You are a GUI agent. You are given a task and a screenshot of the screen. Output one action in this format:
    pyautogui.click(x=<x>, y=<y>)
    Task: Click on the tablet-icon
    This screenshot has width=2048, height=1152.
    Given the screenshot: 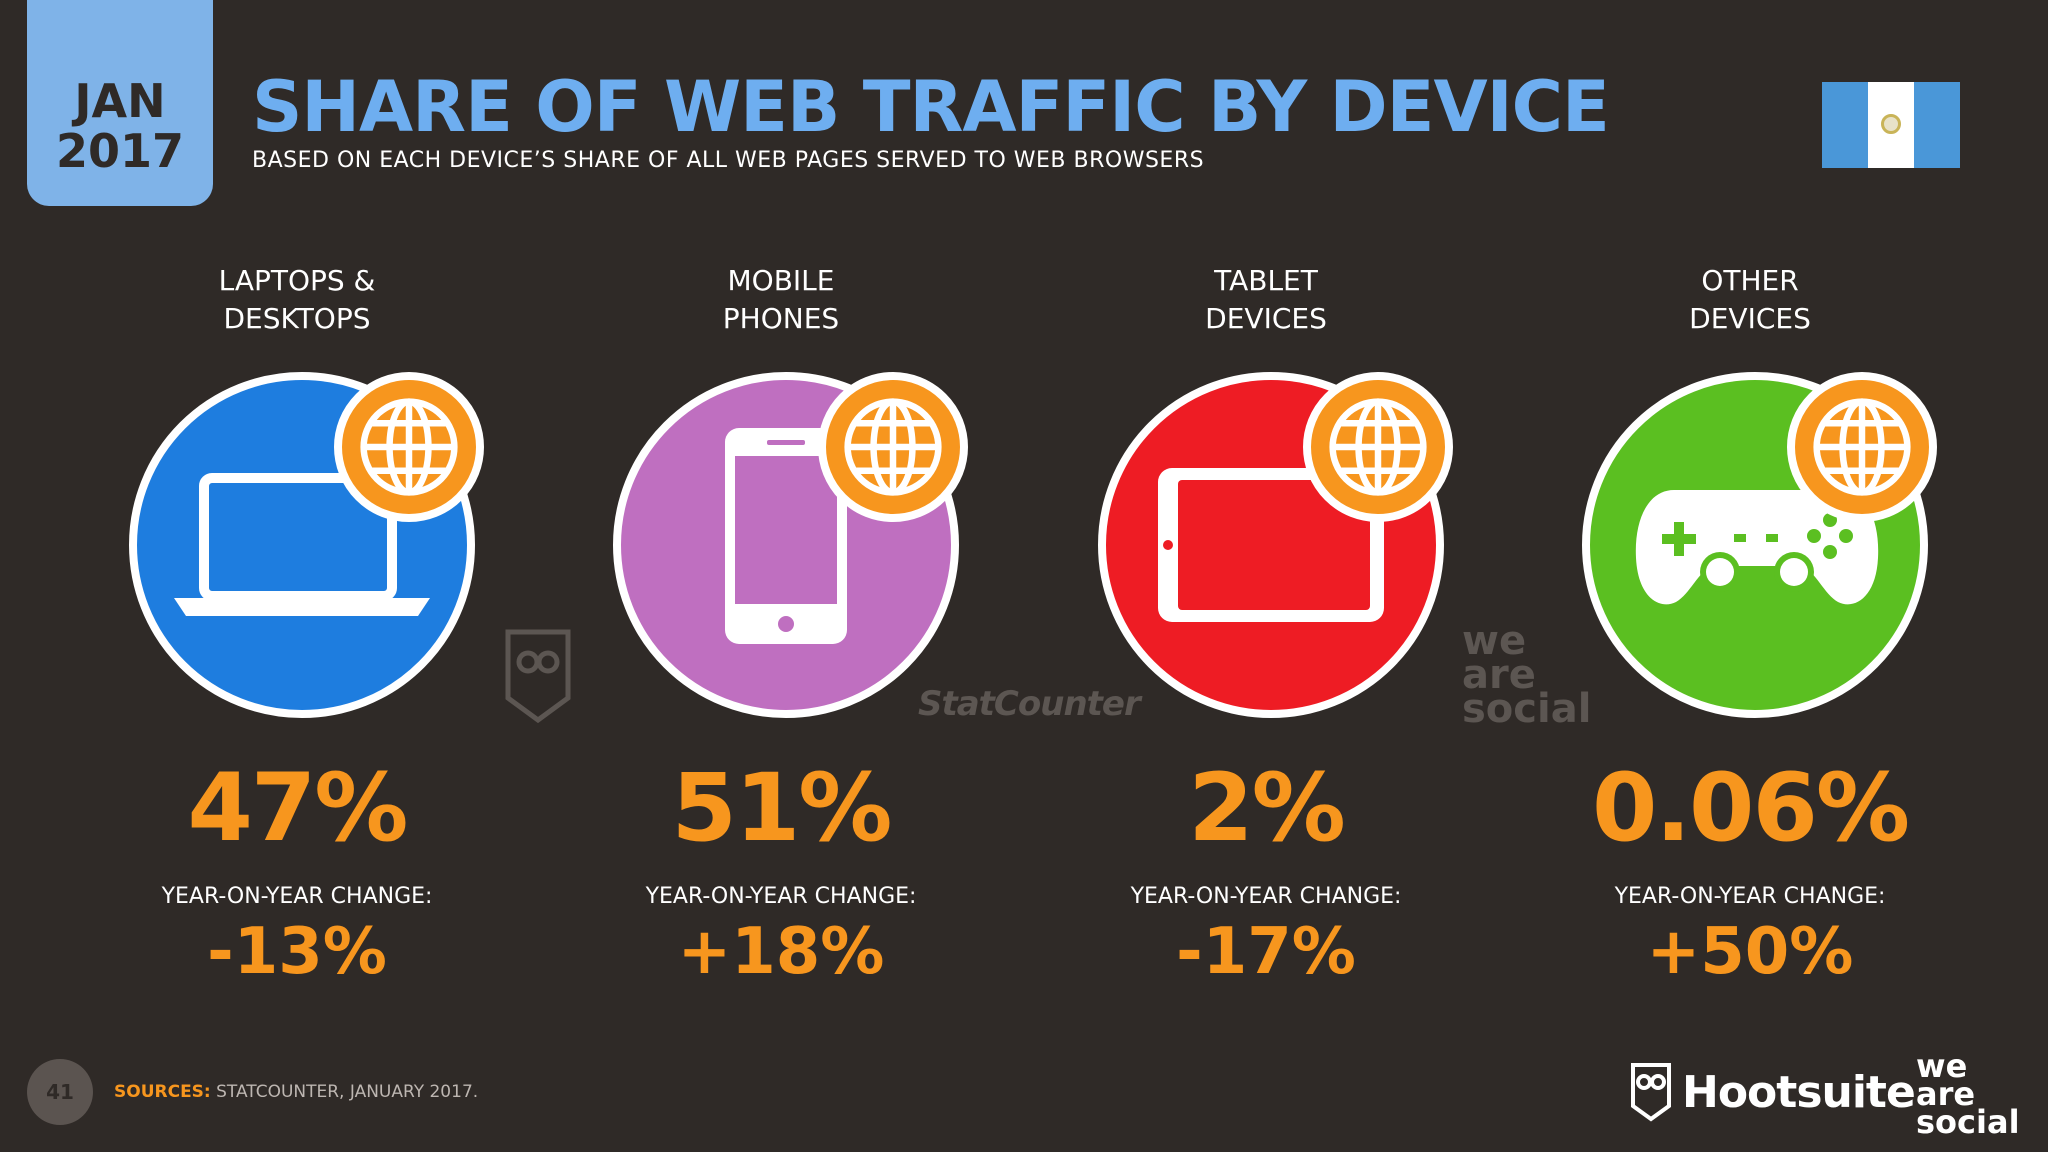 What is the action you would take?
    pyautogui.click(x=1271, y=545)
    